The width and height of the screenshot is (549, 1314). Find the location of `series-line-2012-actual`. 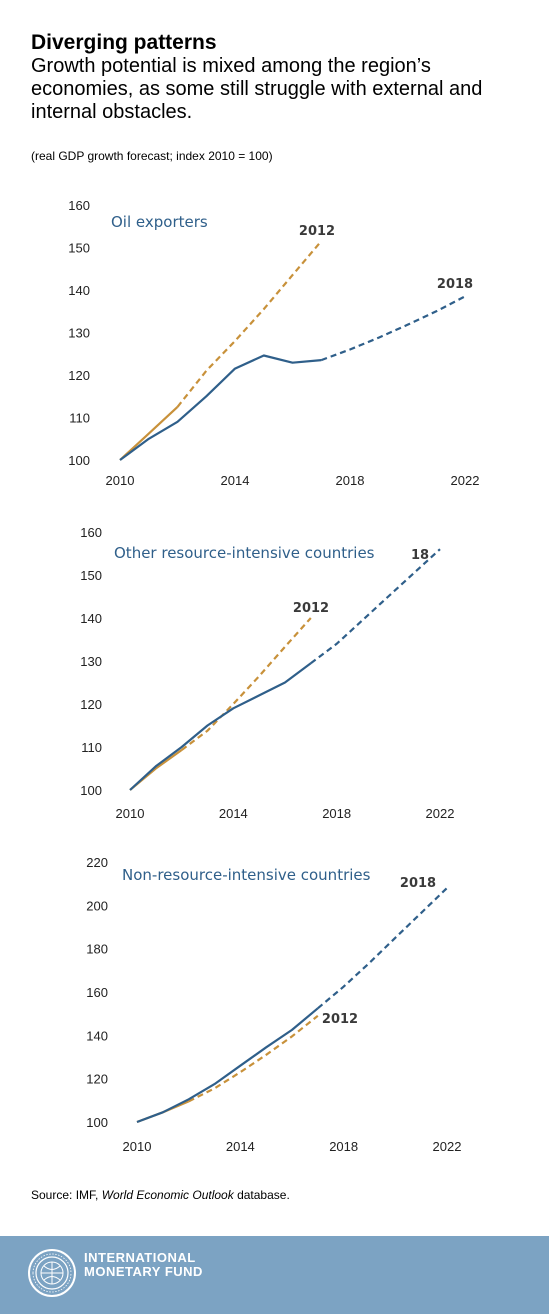

series-line-2012-actual is located at coordinates (149, 433).